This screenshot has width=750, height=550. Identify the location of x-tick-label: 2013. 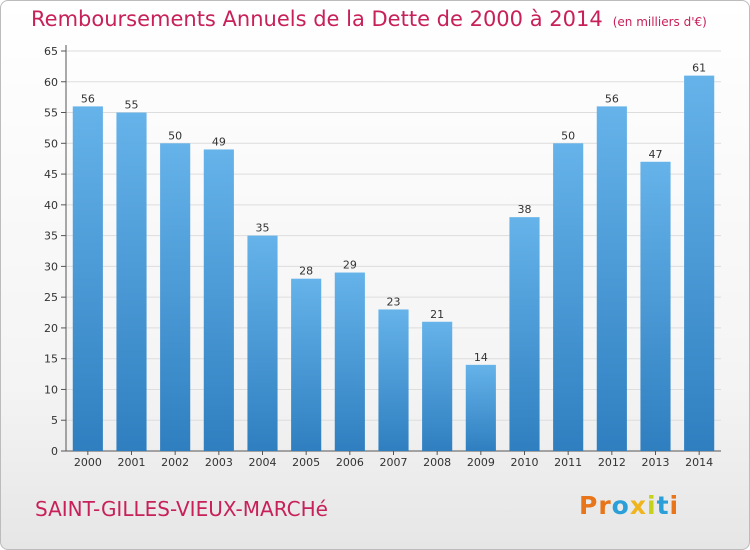
(656, 462).